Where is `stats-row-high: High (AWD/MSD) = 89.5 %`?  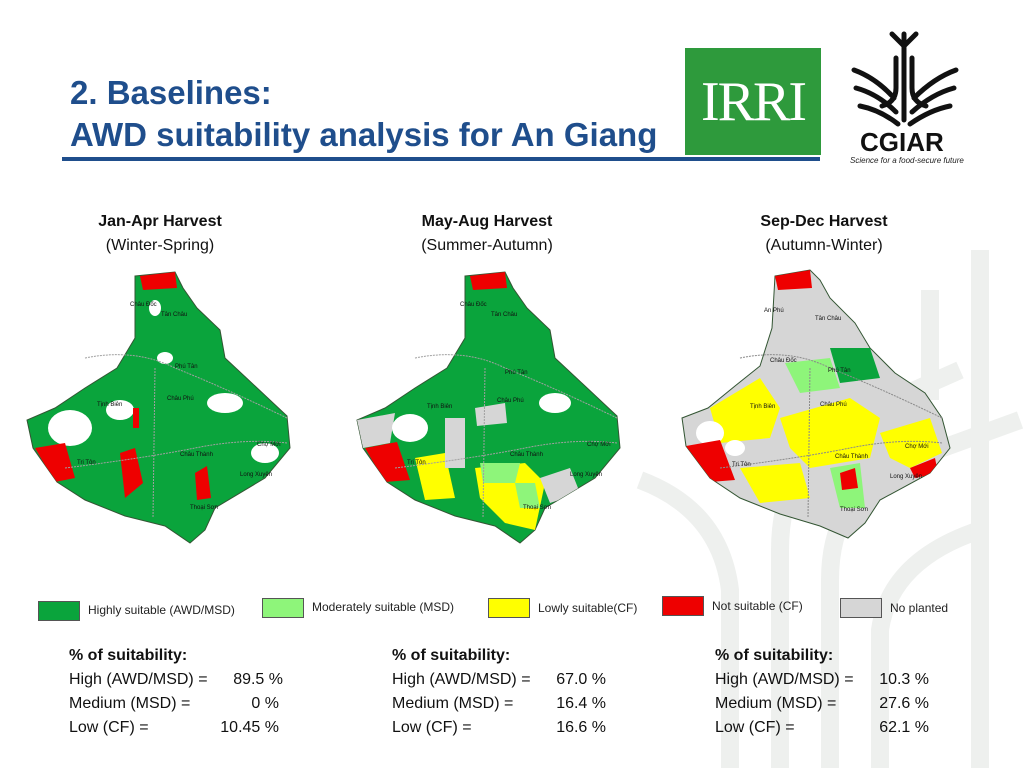
stats-row-high: High (AWD/MSD) = 89.5 % is located at coordinates (179, 680).